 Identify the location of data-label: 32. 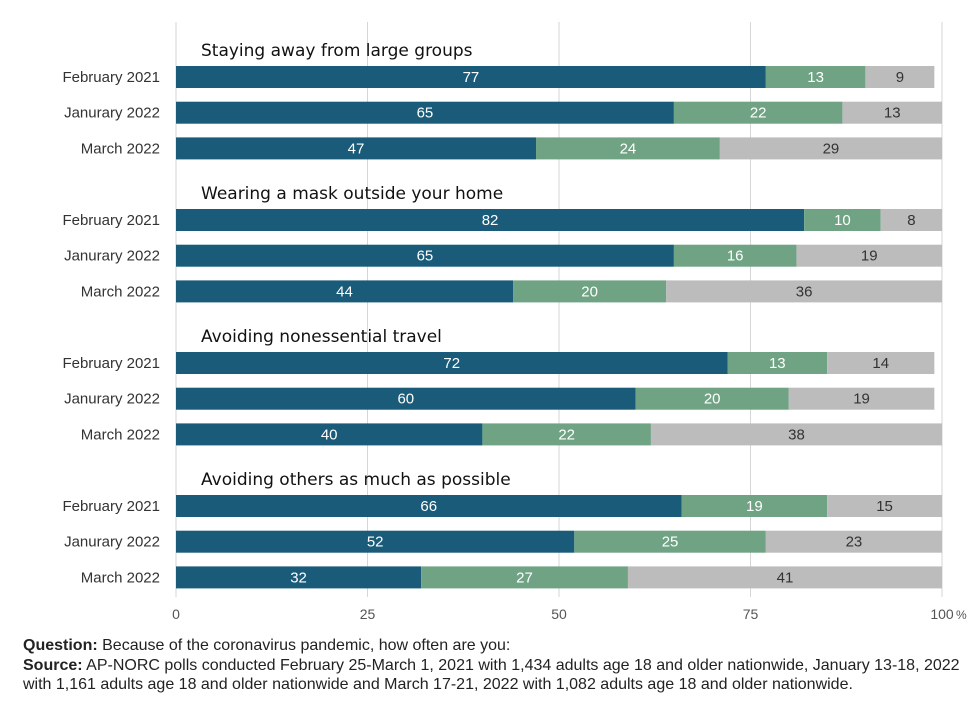
(298, 577).